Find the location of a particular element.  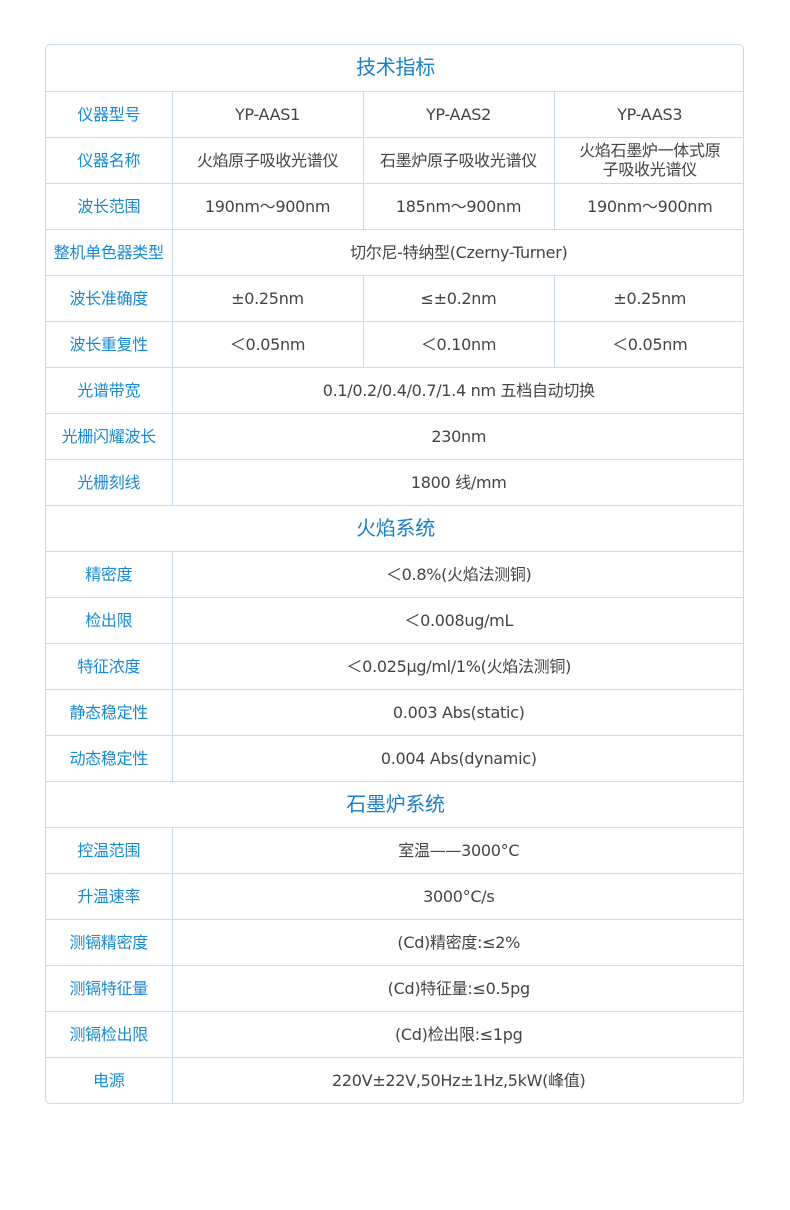

spec-value: 3000°C/s is located at coordinates (457, 895).